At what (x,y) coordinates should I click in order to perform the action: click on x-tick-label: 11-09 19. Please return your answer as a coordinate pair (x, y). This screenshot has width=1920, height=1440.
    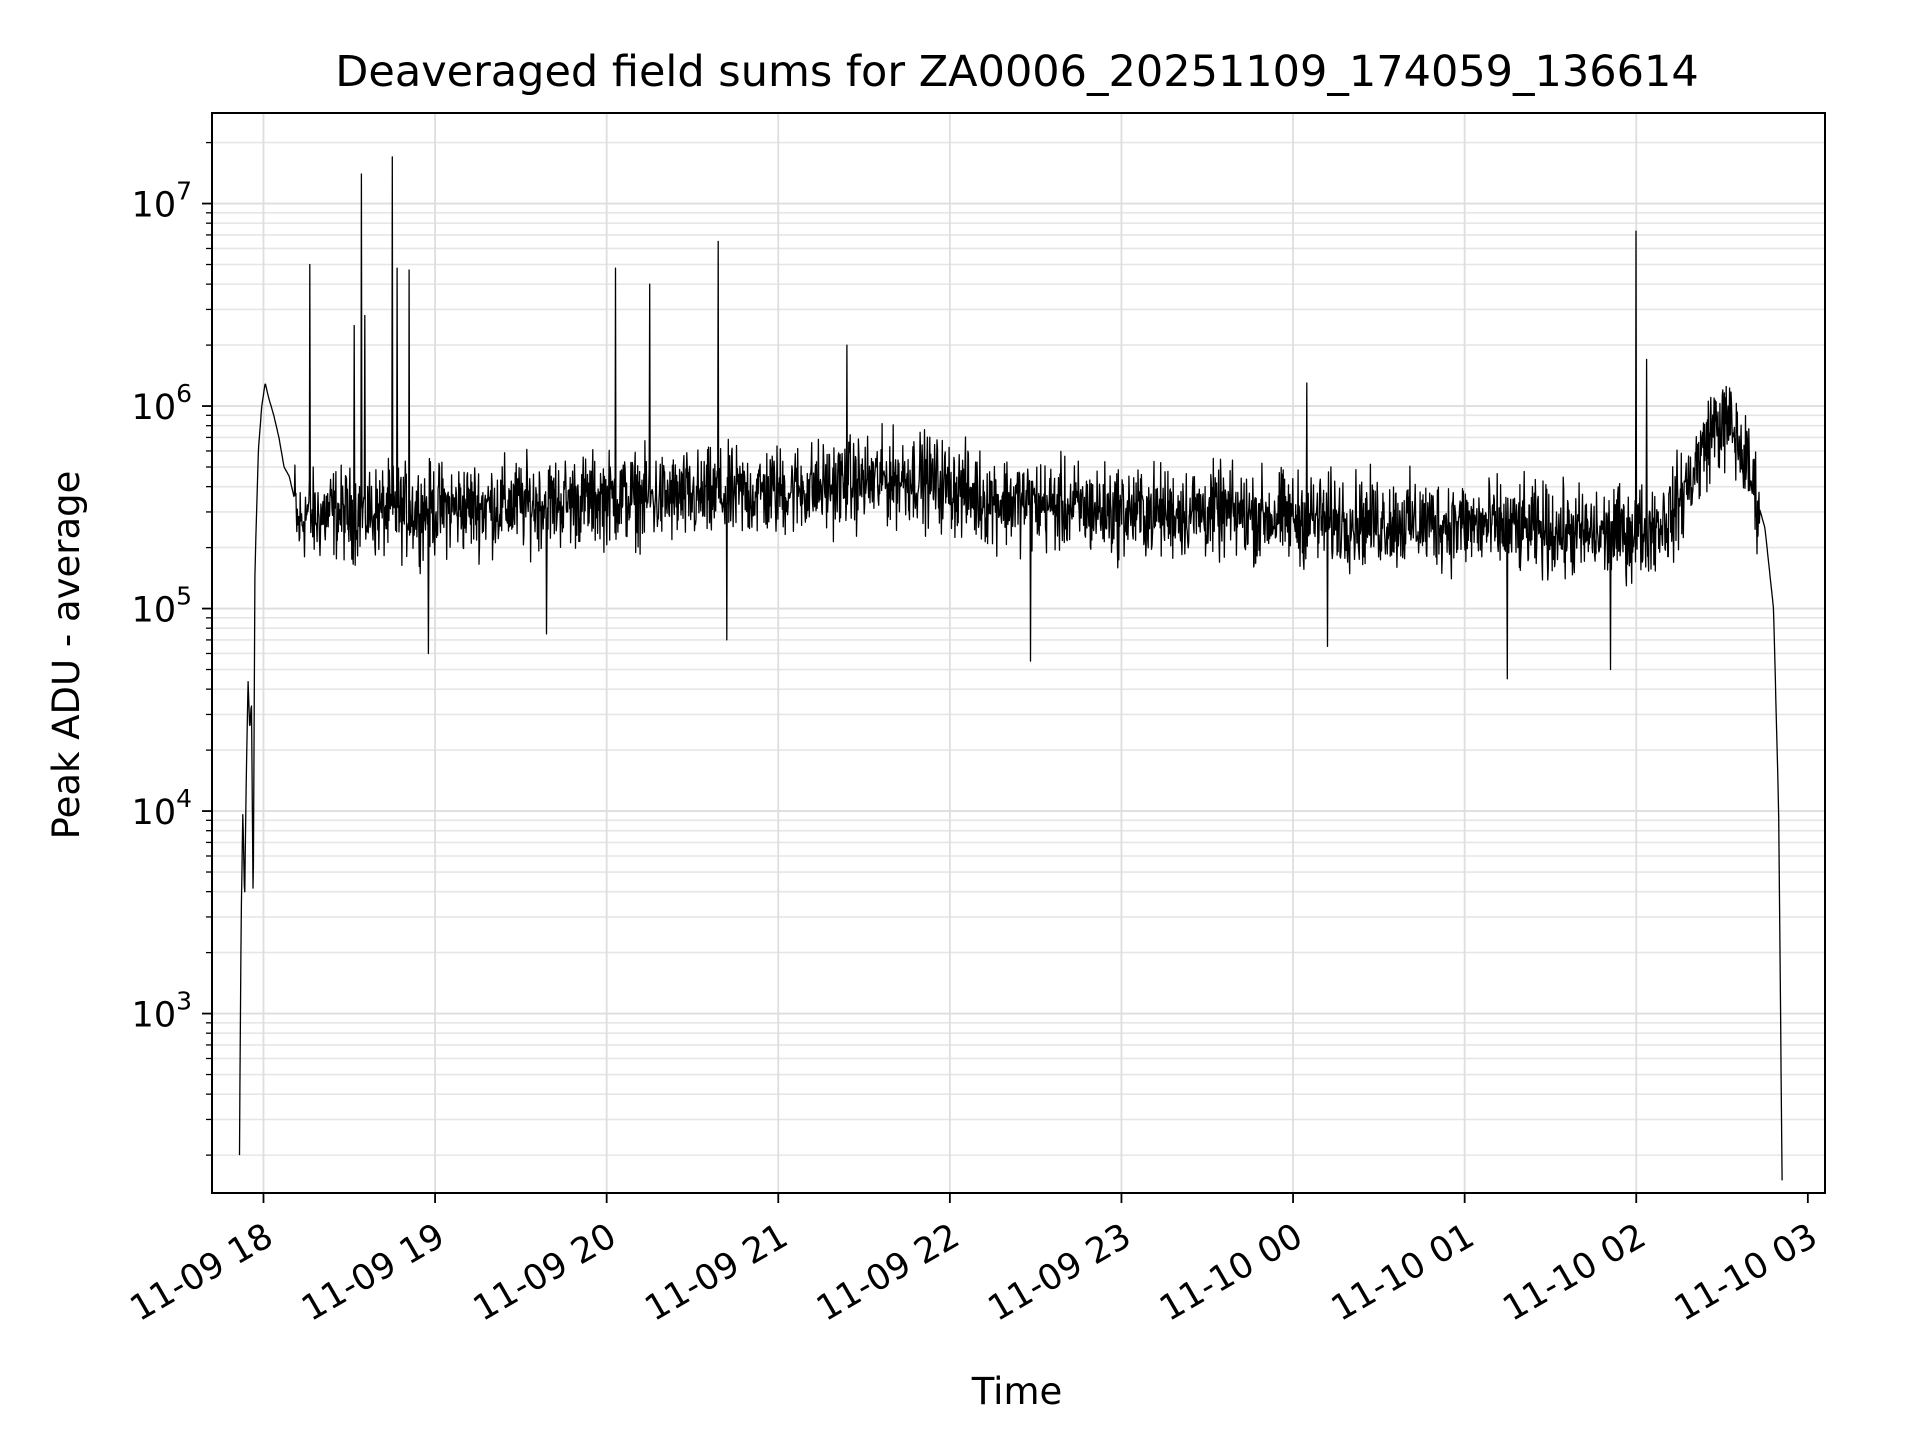
    Looking at the image, I should click on (373, 1272).